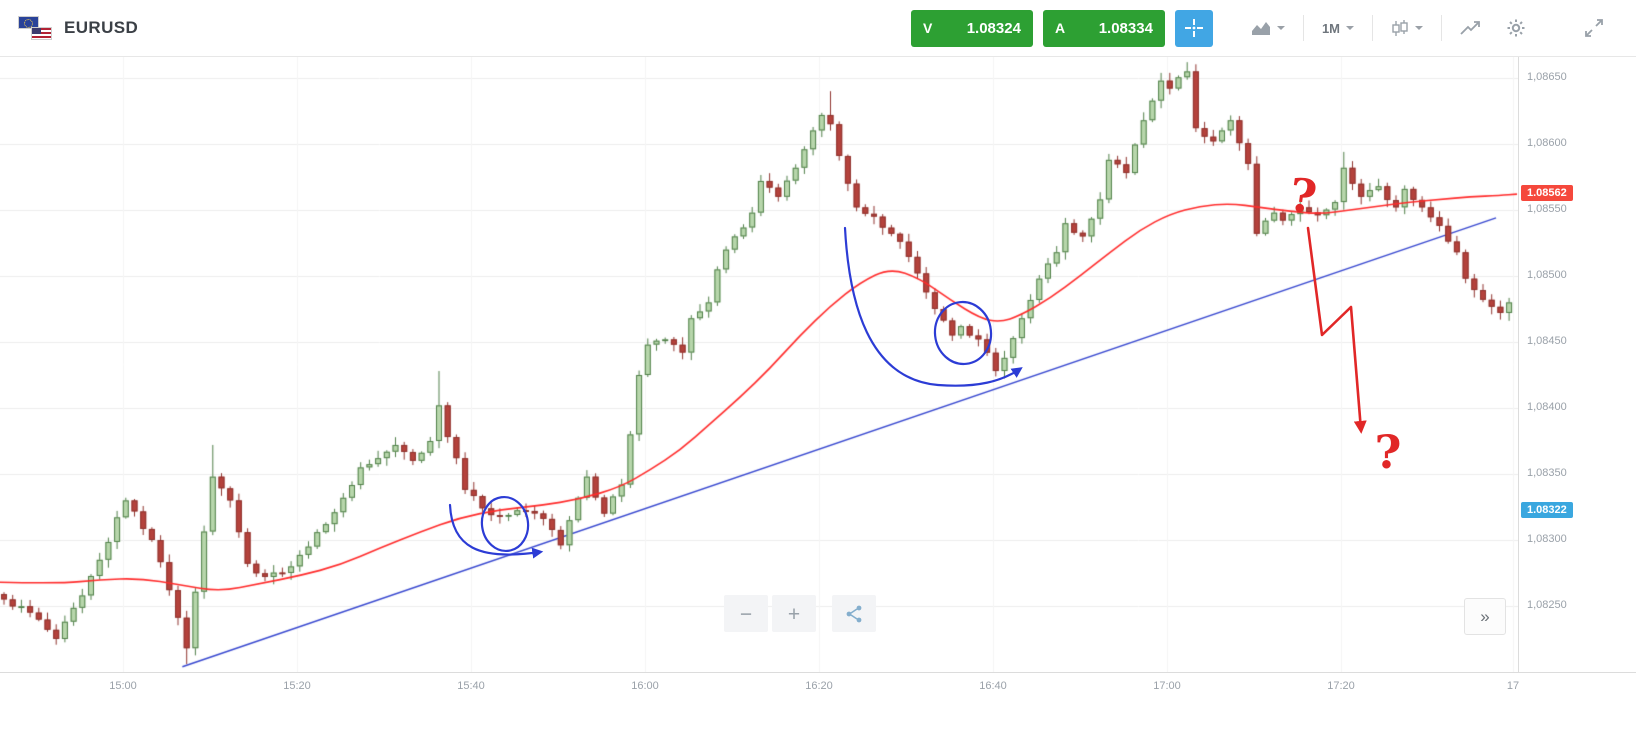 This screenshot has width=1636, height=734. What do you see at coordinates (1547, 193) in the screenshot?
I see `ma-price-badge: 1.08562` at bounding box center [1547, 193].